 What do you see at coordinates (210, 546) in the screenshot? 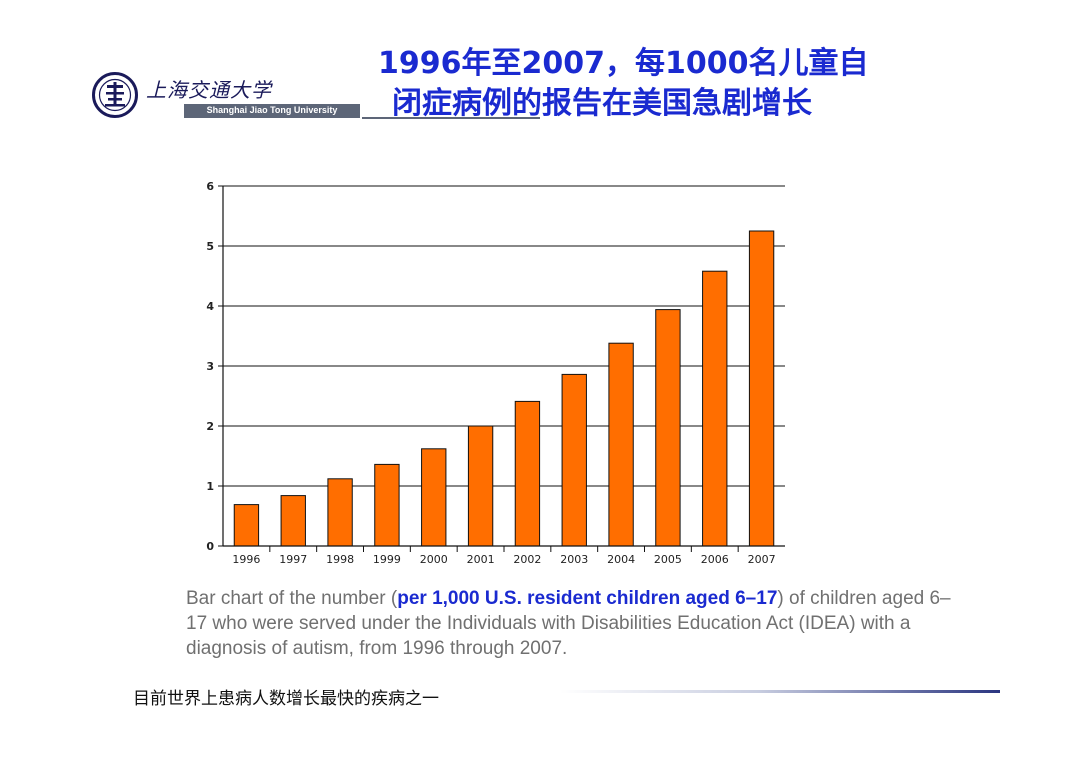
I see `y-tick-label-0: 0` at bounding box center [210, 546].